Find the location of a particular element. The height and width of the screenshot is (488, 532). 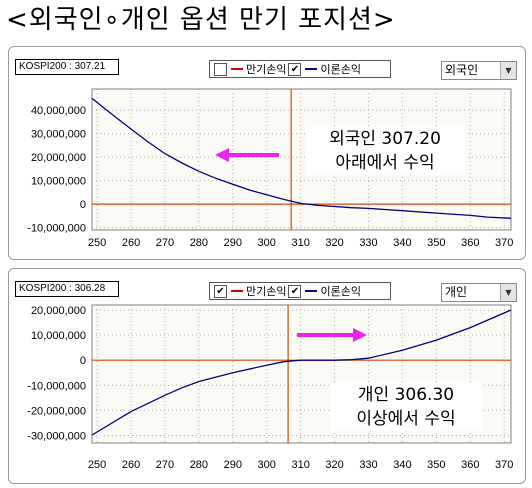

annotation-line-1: 개인 306.30 is located at coordinates (406, 395).